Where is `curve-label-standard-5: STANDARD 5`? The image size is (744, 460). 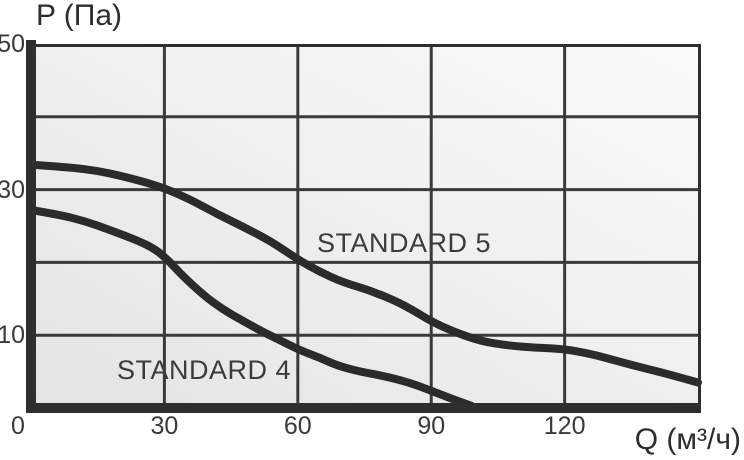 curve-label-standard-5: STANDARD 5 is located at coordinates (404, 243).